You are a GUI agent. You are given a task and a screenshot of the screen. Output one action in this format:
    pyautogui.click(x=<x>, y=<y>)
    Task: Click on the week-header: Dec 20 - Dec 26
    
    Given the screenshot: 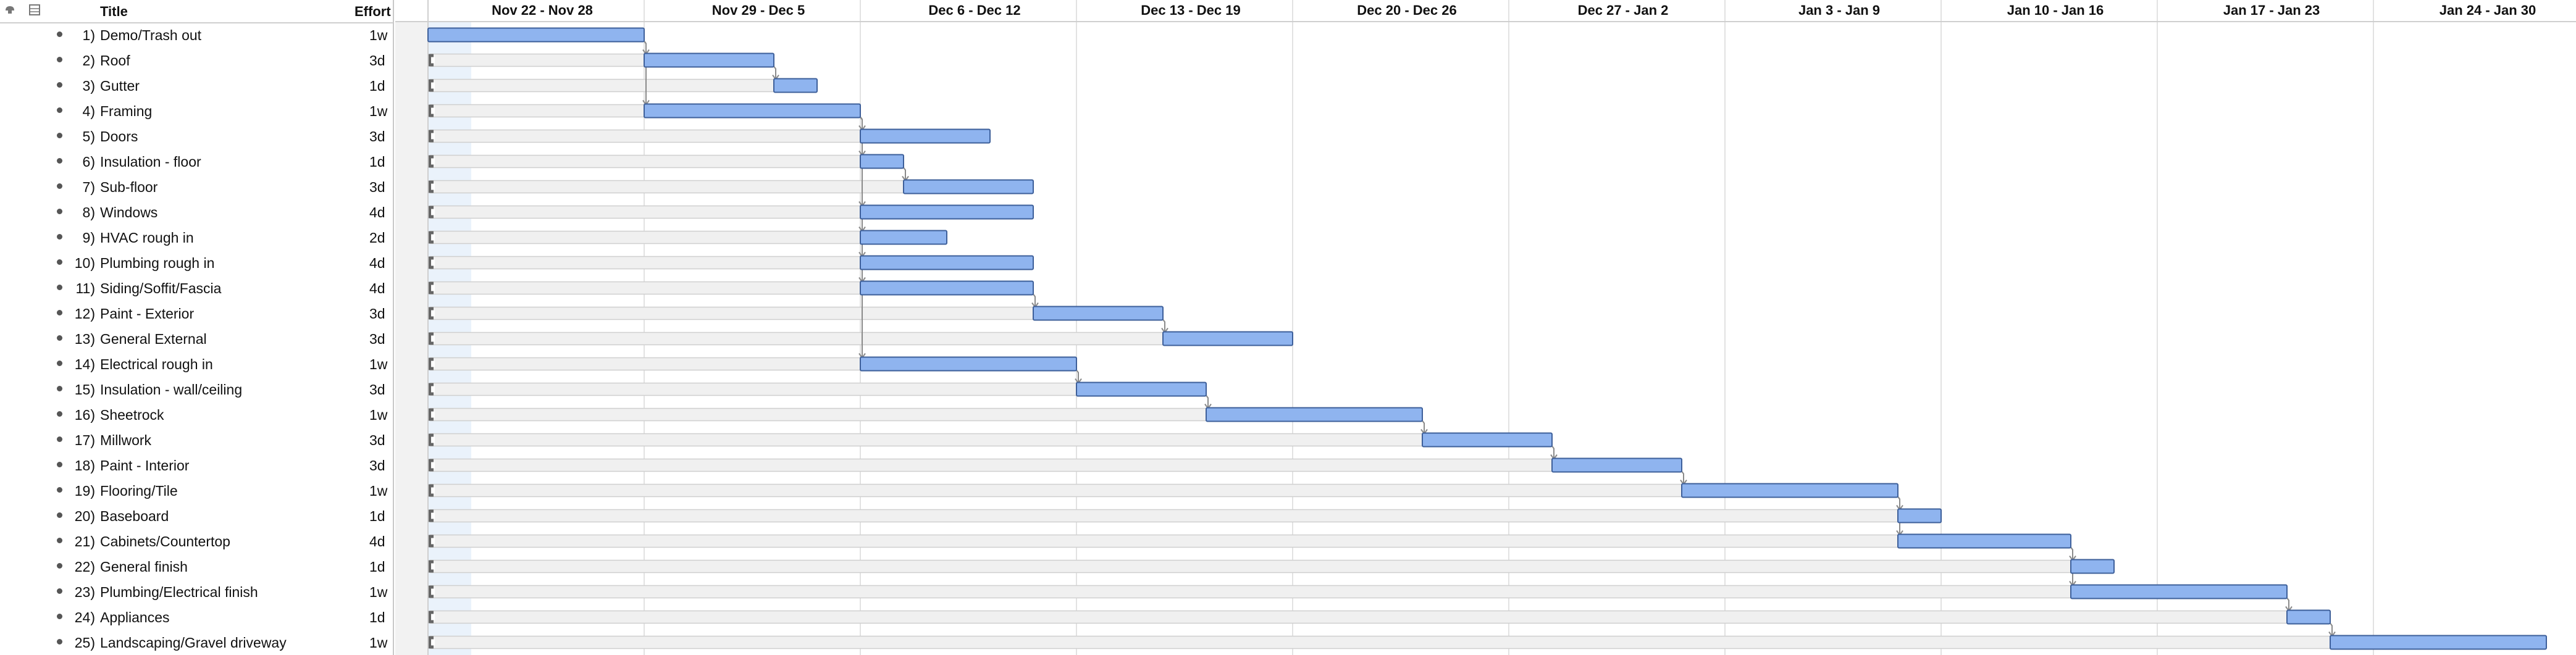 What is the action you would take?
    pyautogui.click(x=1406, y=10)
    